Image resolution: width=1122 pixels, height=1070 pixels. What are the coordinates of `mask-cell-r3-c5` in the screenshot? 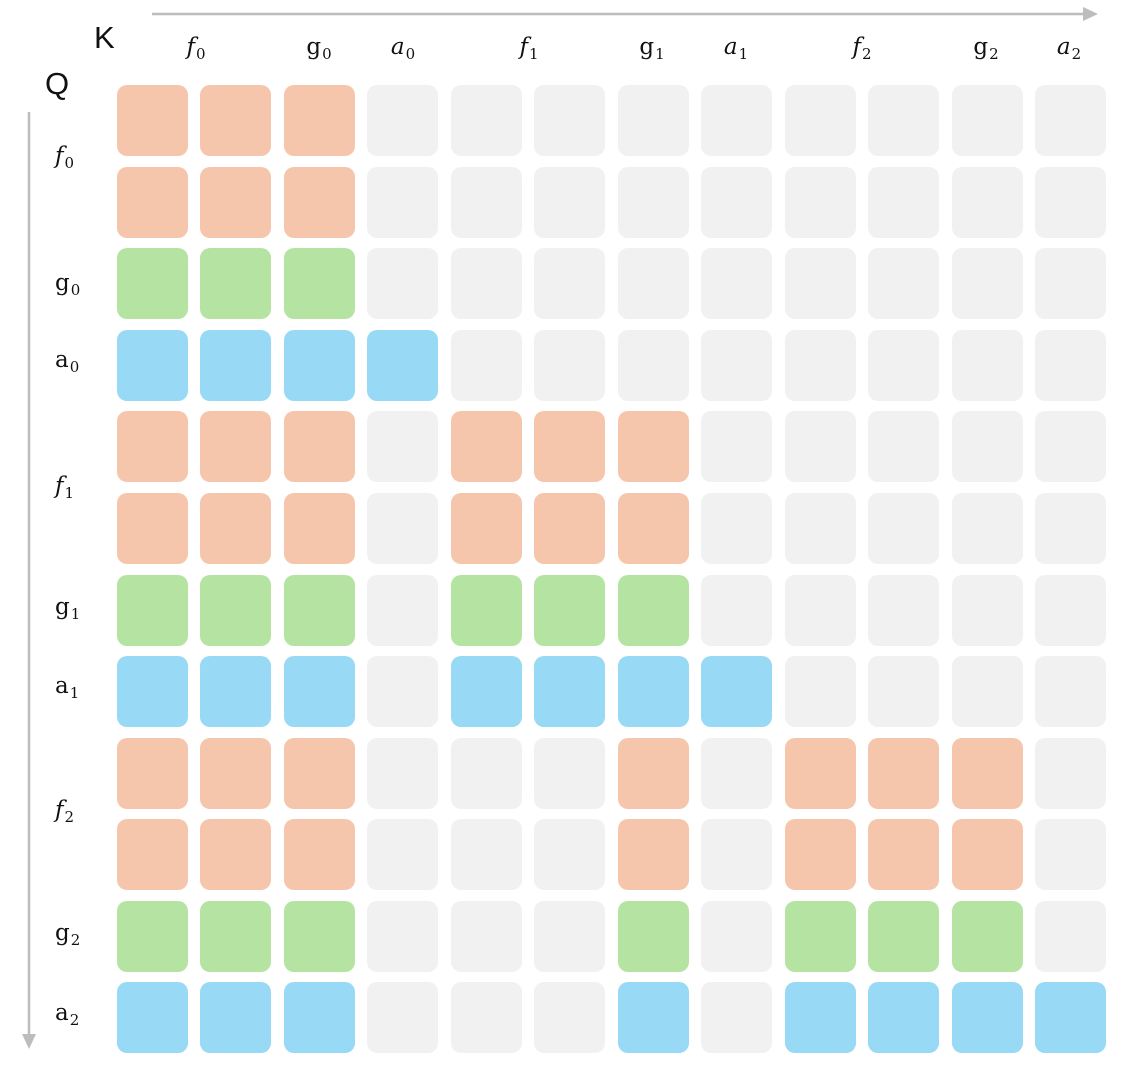 It's located at (569, 365).